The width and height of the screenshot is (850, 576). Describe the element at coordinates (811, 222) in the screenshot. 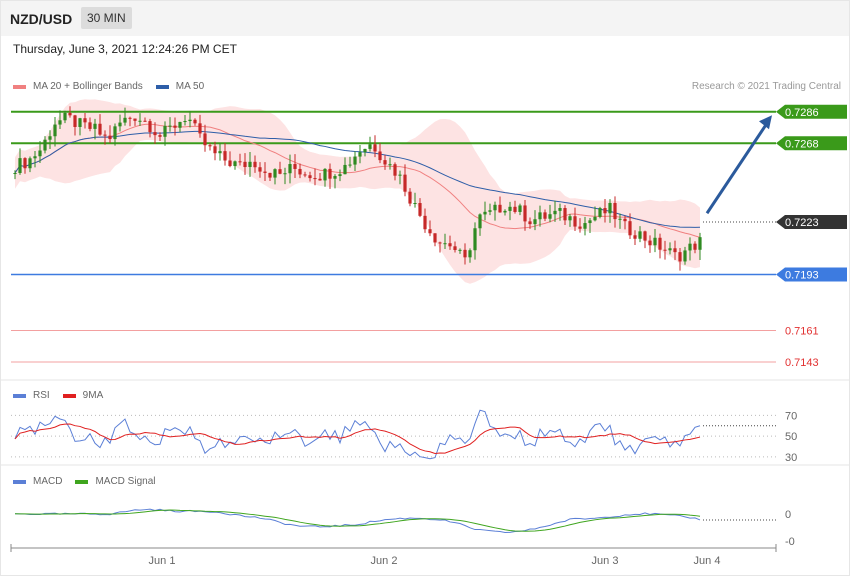

I see `last-price-tag` at that location.